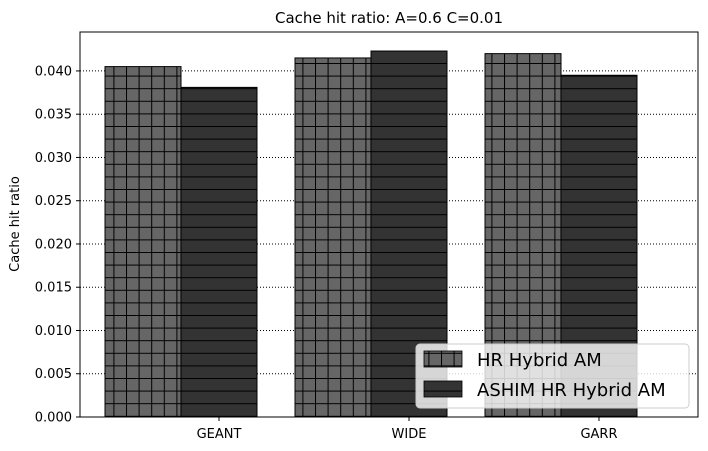  I want to click on y-tick-label: 0.025, so click(53, 201).